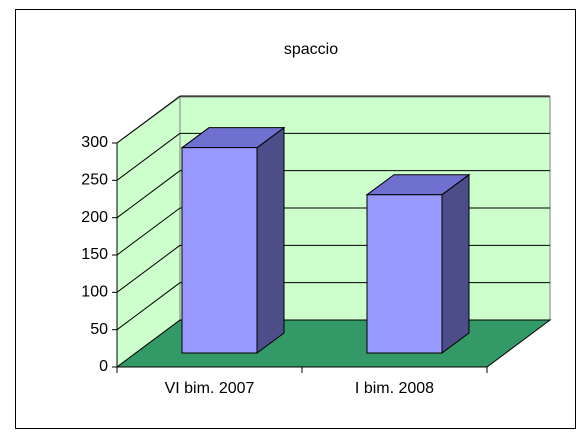 The height and width of the screenshot is (436, 582). I want to click on y-tick-label: 50, so click(99, 329).